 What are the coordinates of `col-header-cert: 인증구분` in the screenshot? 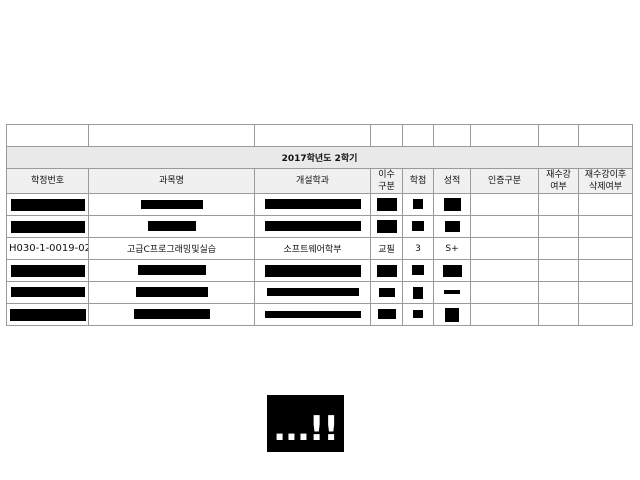 It's located at (504, 181).